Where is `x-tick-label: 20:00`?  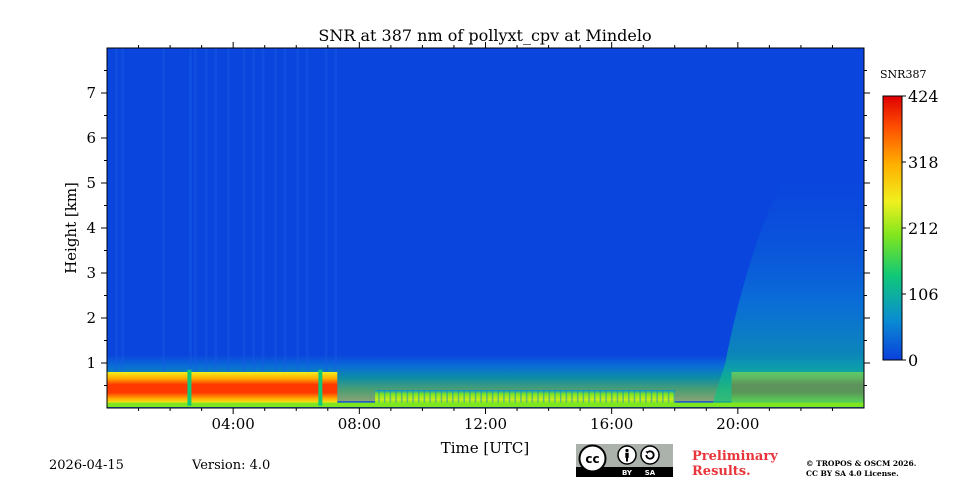 x-tick-label: 20:00 is located at coordinates (737, 424).